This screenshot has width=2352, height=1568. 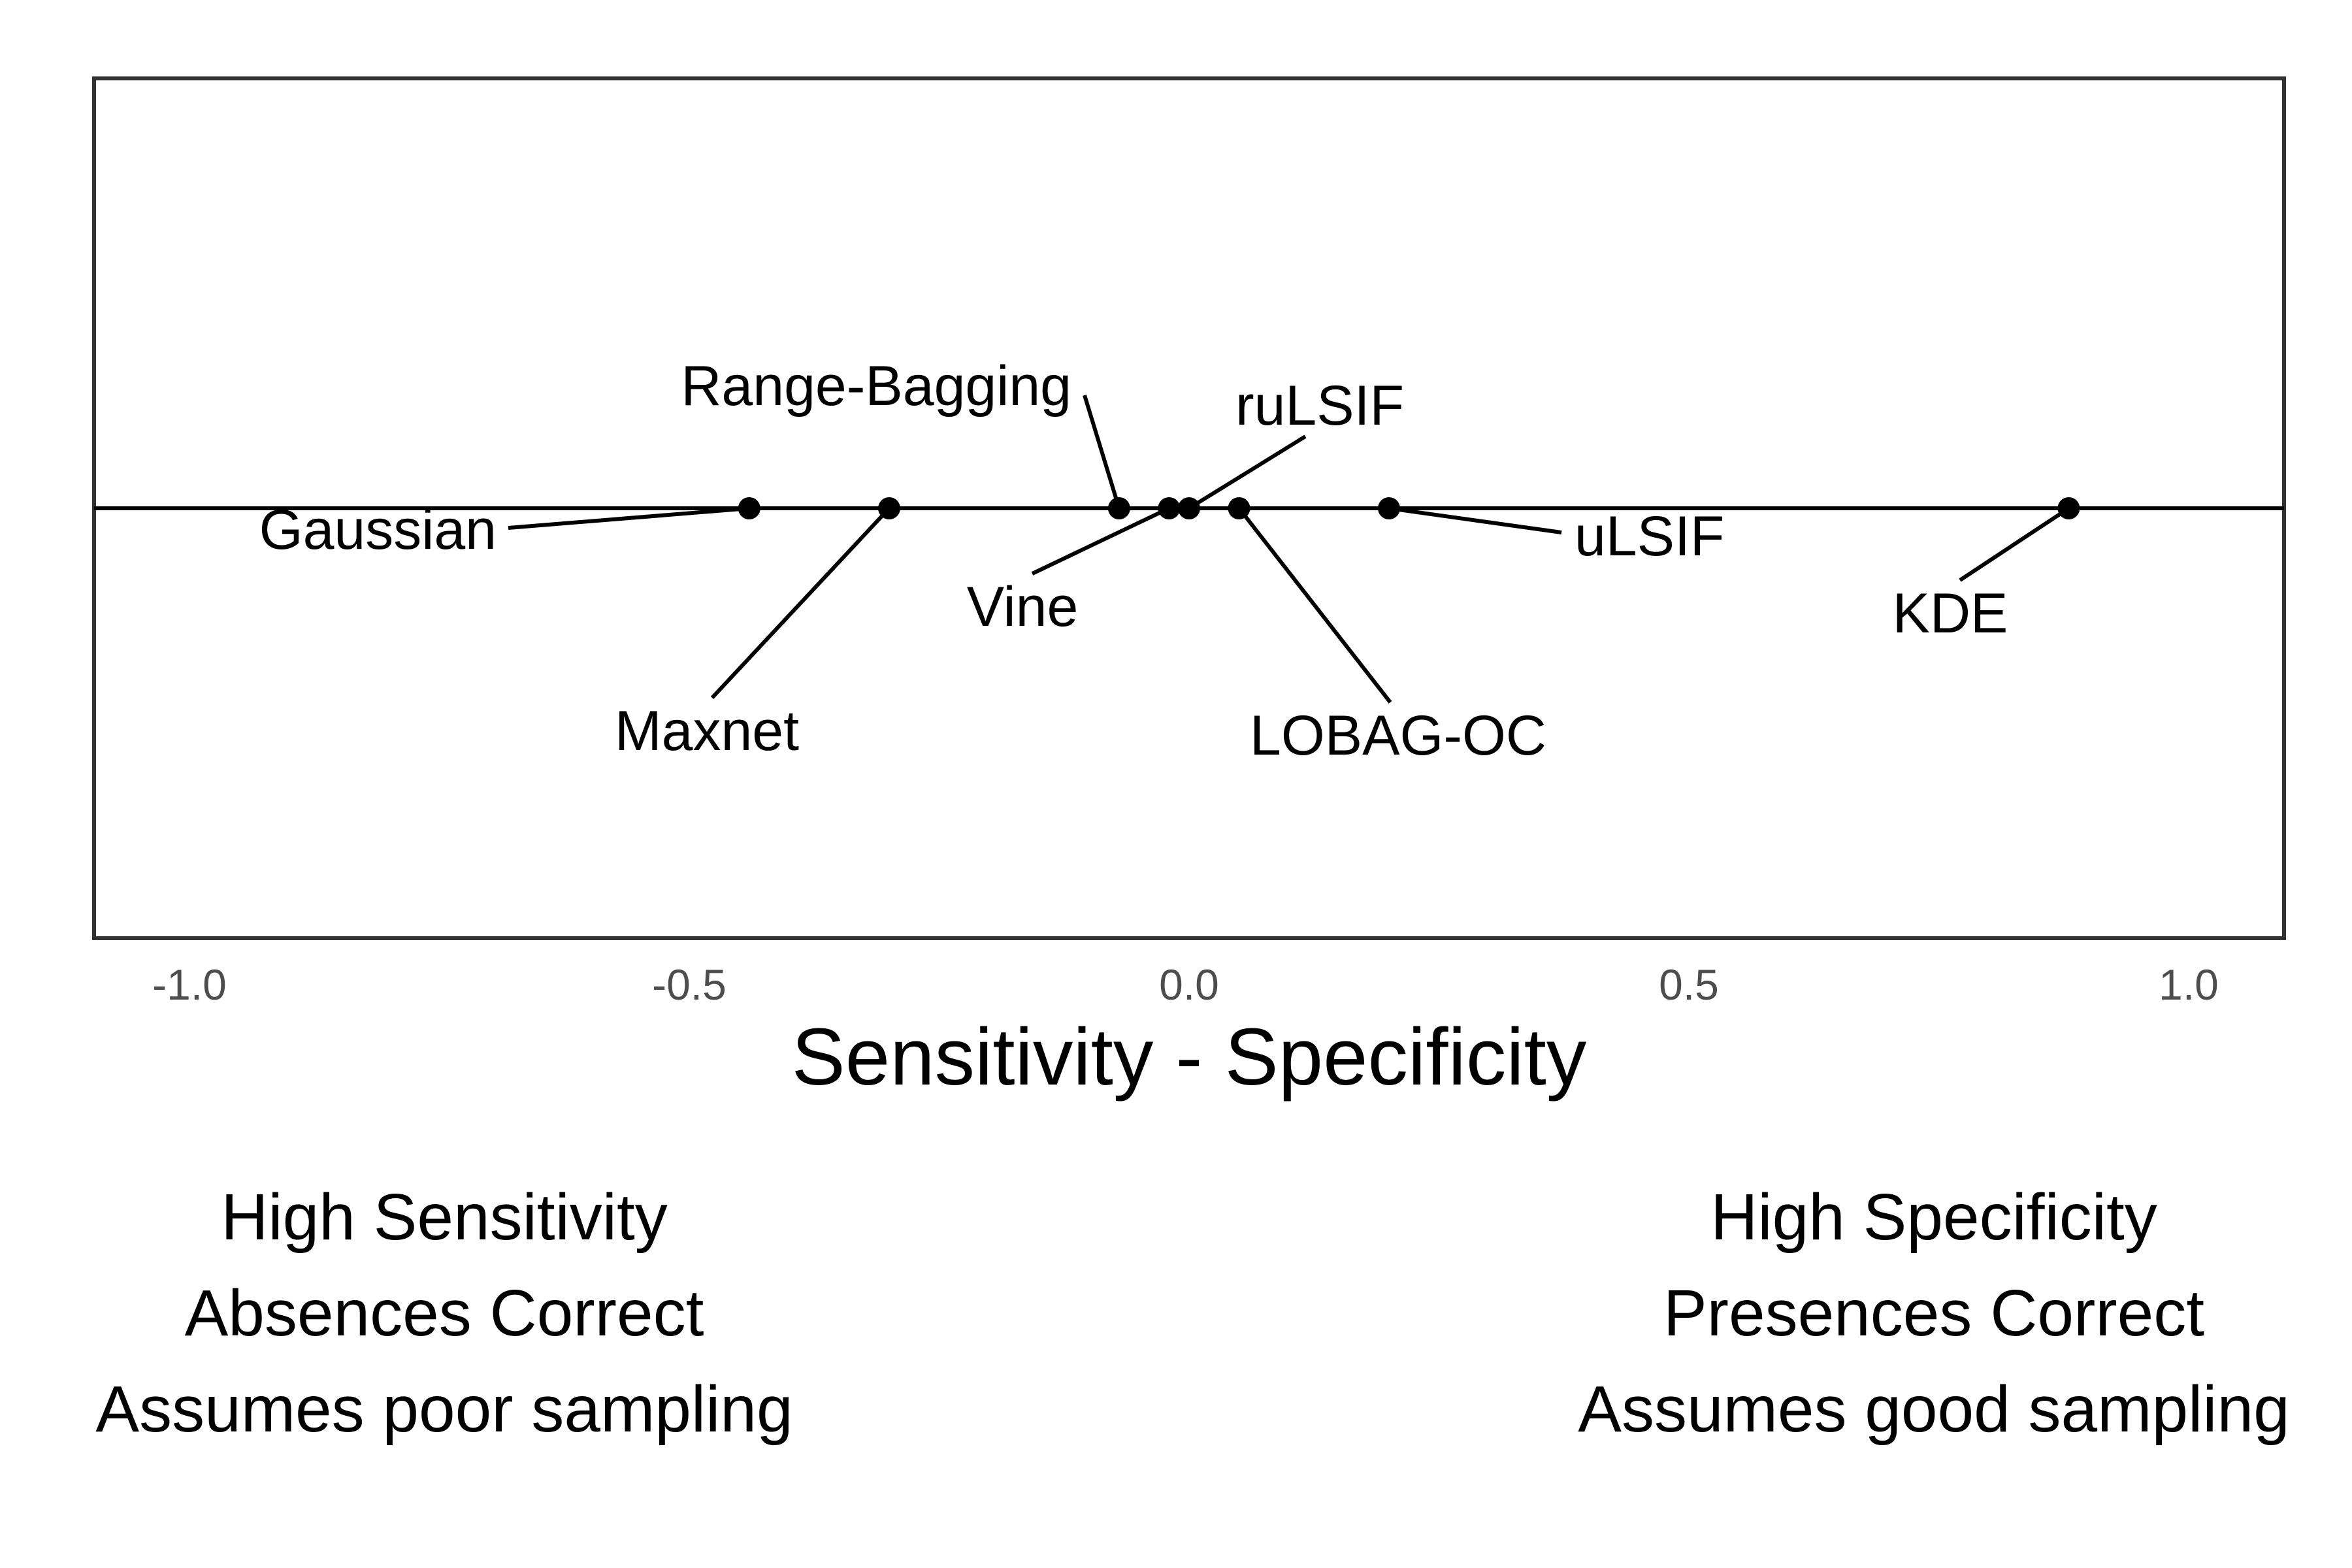 What do you see at coordinates (1389, 508) in the screenshot?
I see `point-ulsif` at bounding box center [1389, 508].